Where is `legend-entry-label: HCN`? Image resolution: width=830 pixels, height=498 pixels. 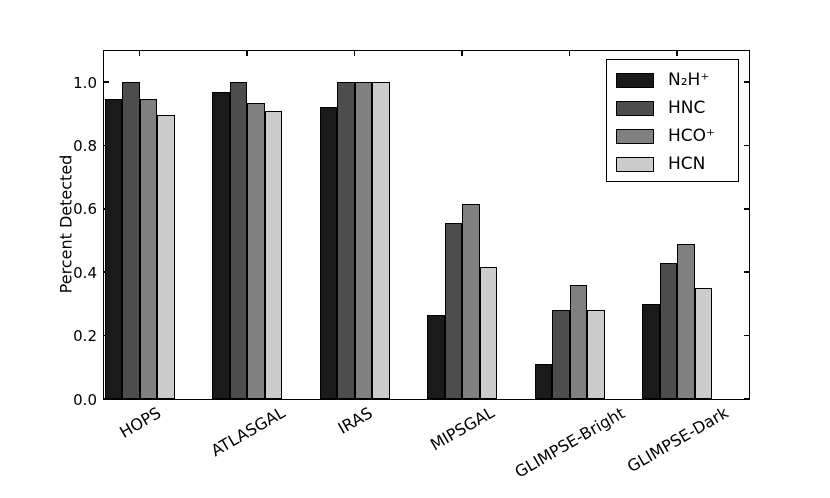 legend-entry-label: HCN is located at coordinates (687, 163).